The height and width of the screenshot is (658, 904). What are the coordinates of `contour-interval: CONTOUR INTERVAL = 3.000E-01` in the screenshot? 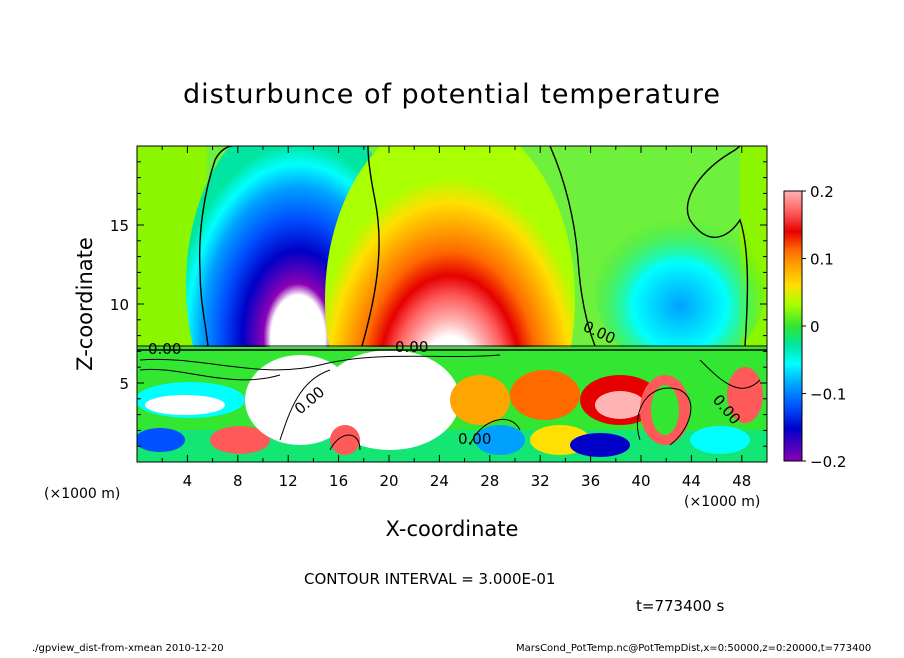 It's located at (429, 579).